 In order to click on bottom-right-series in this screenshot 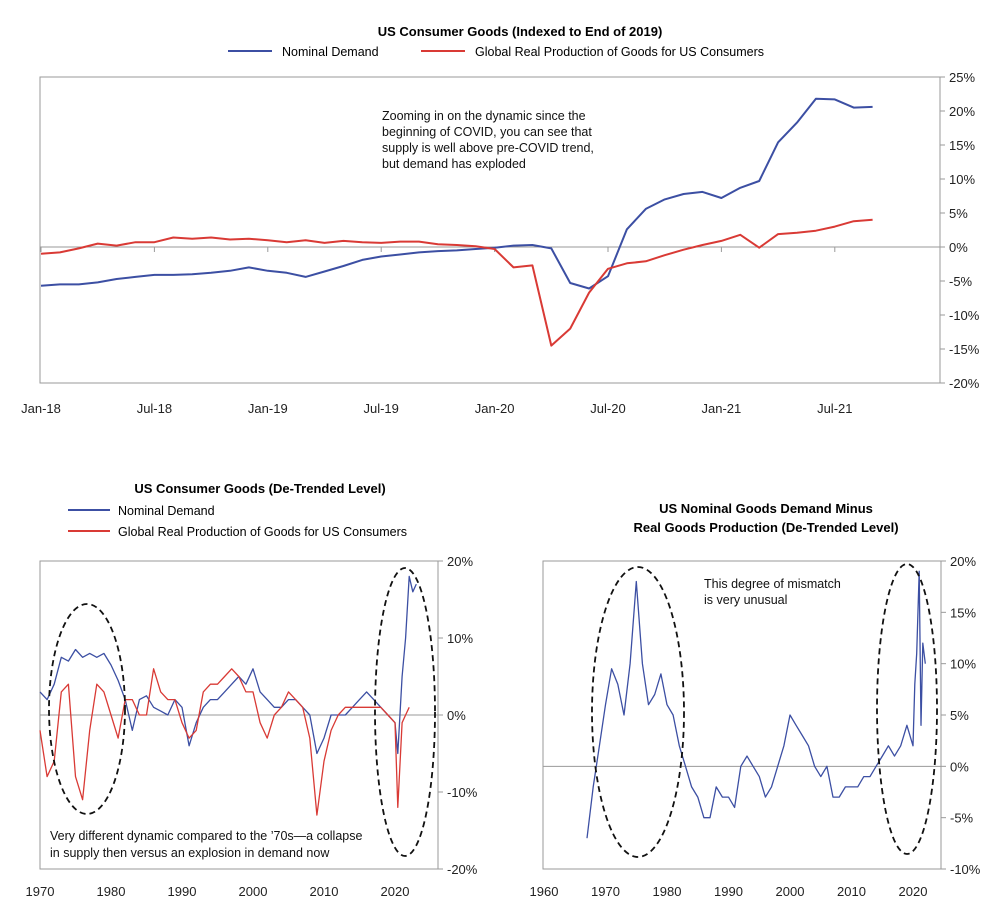, I will do `click(756, 704)`.